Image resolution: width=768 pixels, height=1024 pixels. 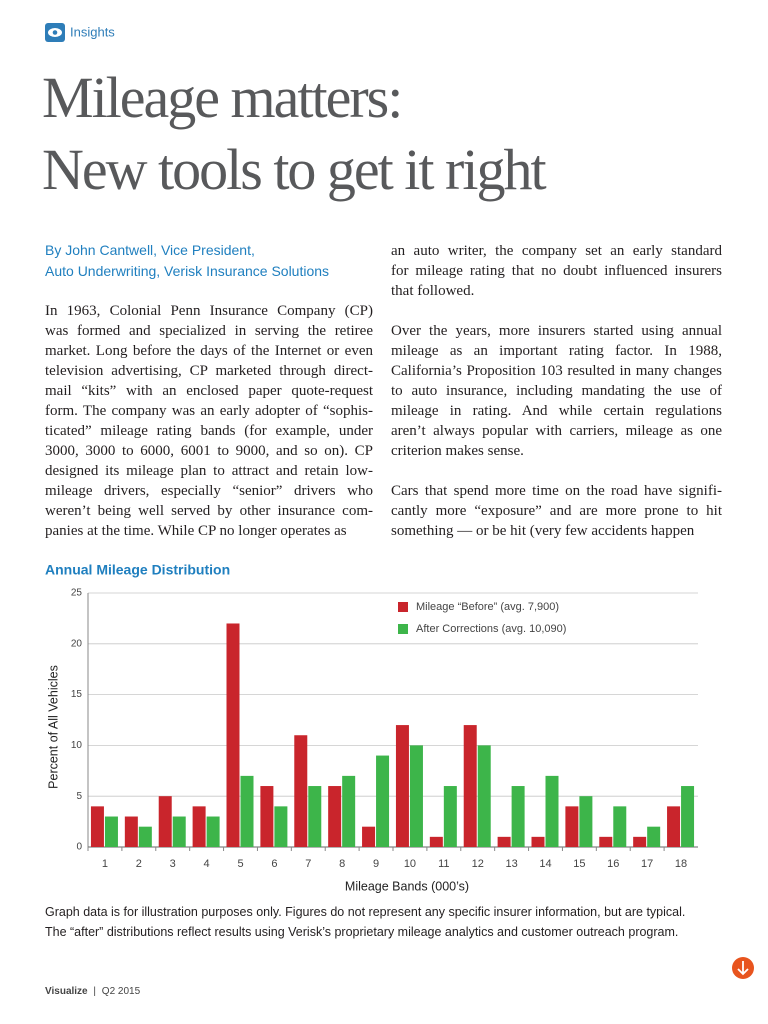 I want to click on x-tick-label: 5, so click(x=240, y=864).